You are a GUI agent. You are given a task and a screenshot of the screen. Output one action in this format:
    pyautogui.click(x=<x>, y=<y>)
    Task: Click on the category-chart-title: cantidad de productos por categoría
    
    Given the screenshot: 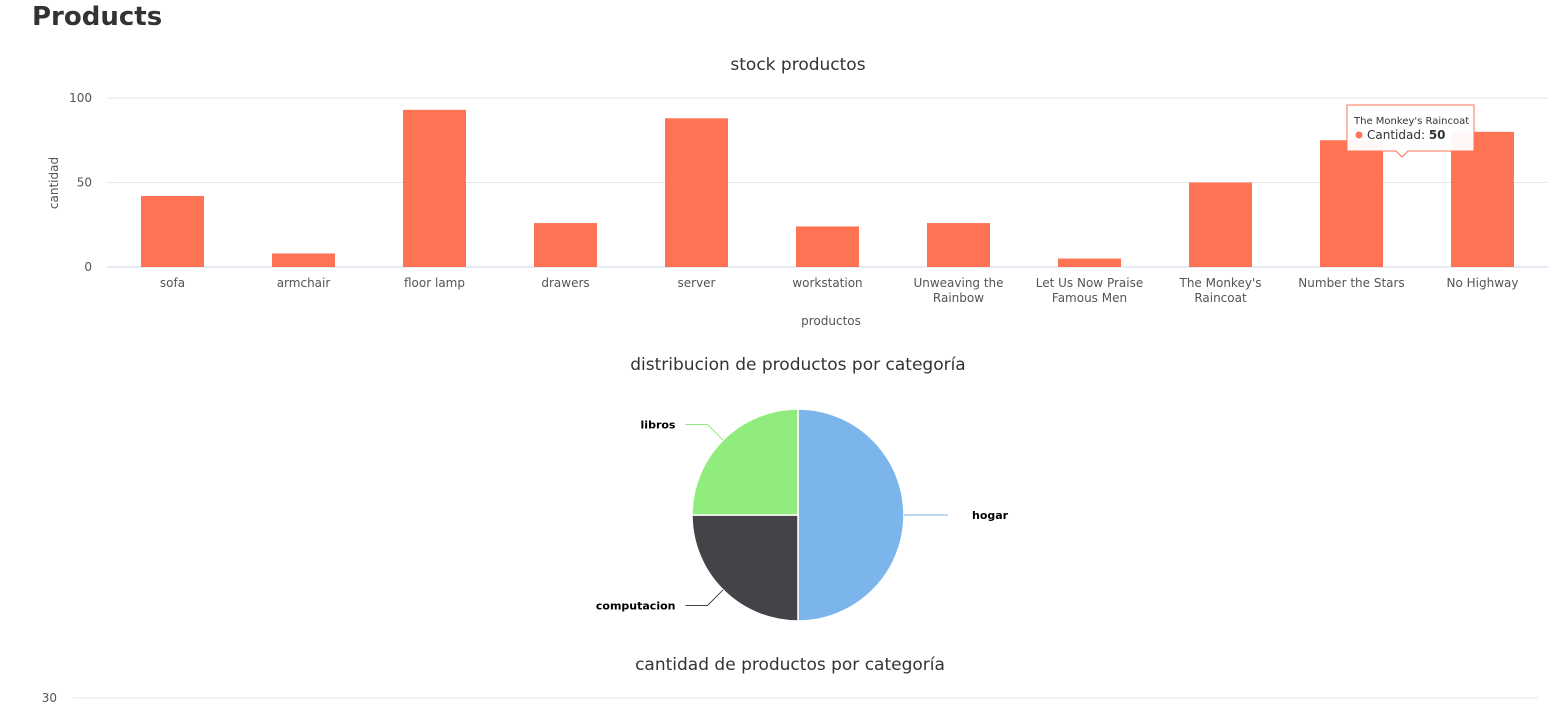 What is the action you would take?
    pyautogui.click(x=790, y=665)
    